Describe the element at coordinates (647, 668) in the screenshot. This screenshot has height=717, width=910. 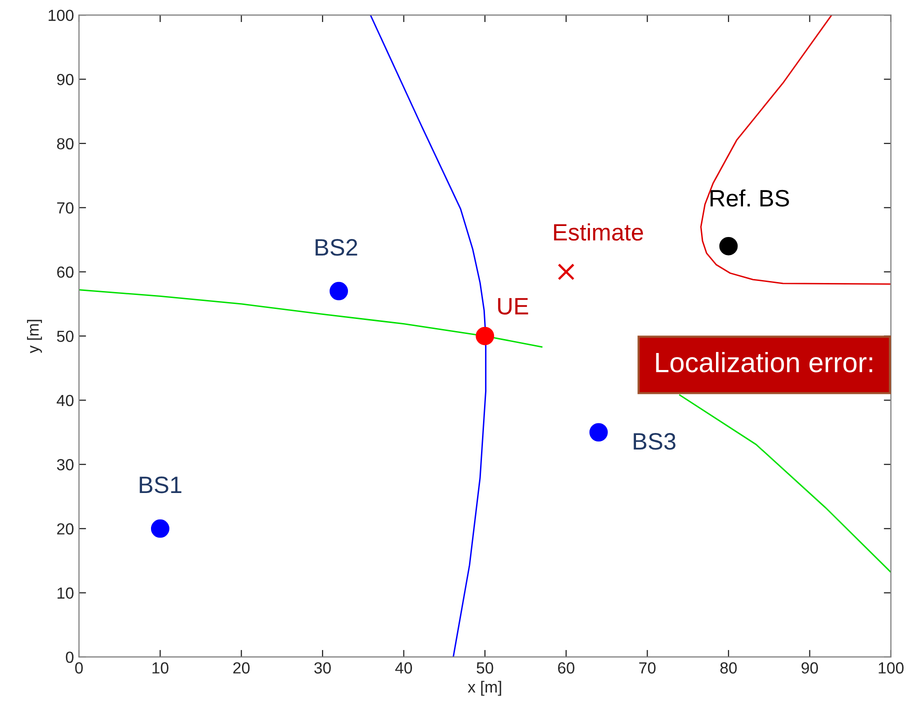
I see `x-tick-label: 70` at that location.